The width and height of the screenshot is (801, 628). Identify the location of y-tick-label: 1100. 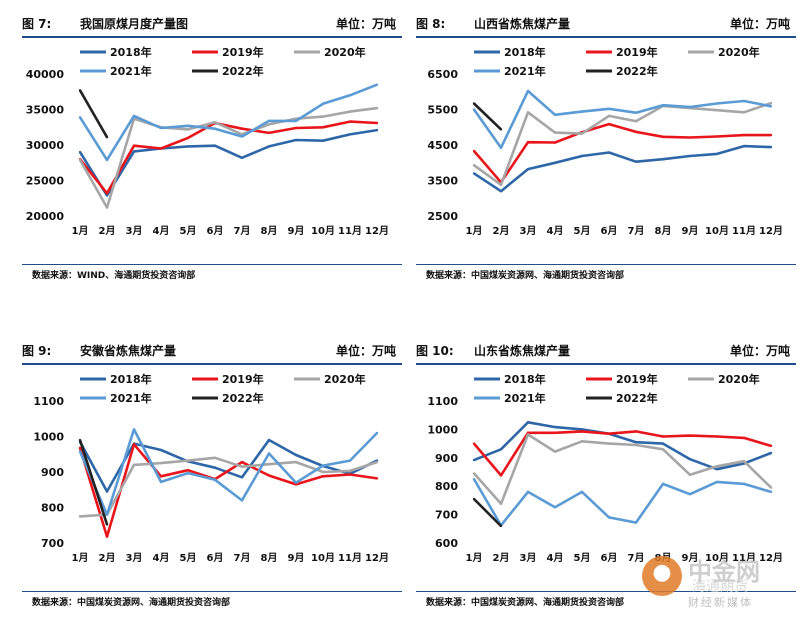
(442, 401).